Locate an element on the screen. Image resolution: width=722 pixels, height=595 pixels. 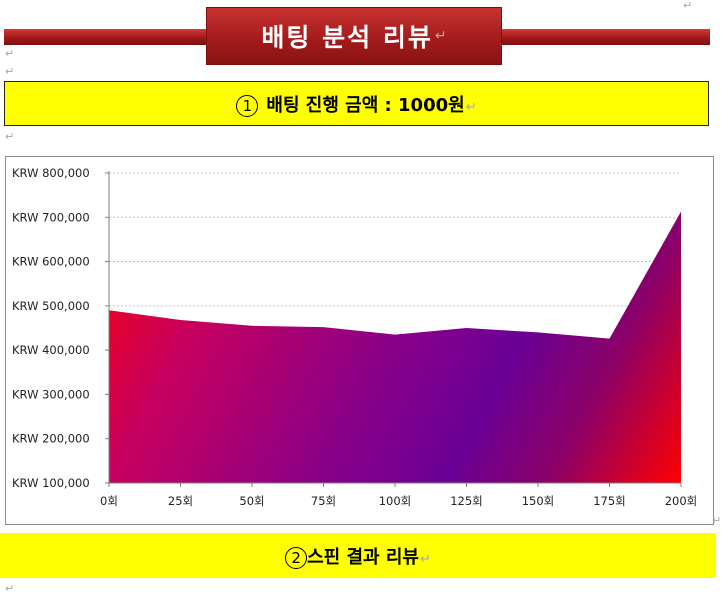
x-tick-label: 75회 is located at coordinates (323, 501).